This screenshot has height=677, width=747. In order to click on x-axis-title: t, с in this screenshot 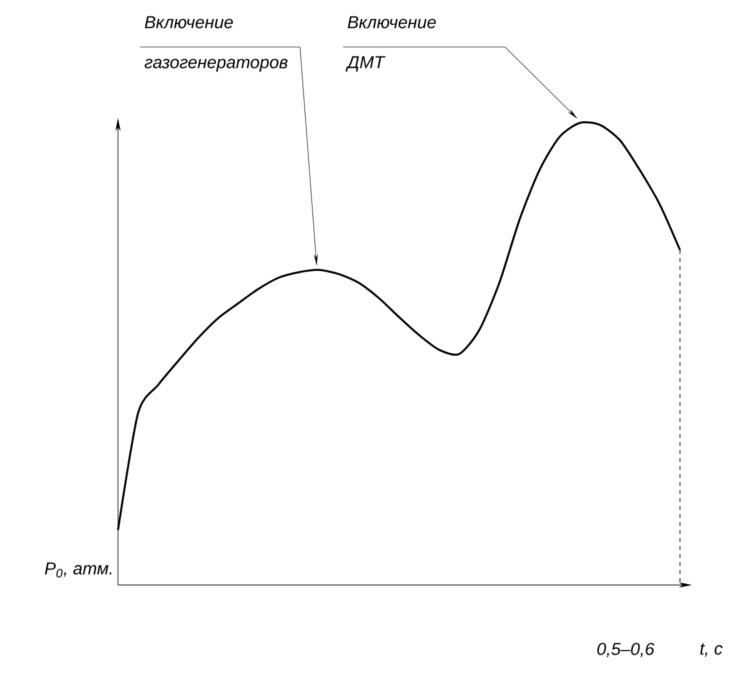, I will do `click(711, 650)`.